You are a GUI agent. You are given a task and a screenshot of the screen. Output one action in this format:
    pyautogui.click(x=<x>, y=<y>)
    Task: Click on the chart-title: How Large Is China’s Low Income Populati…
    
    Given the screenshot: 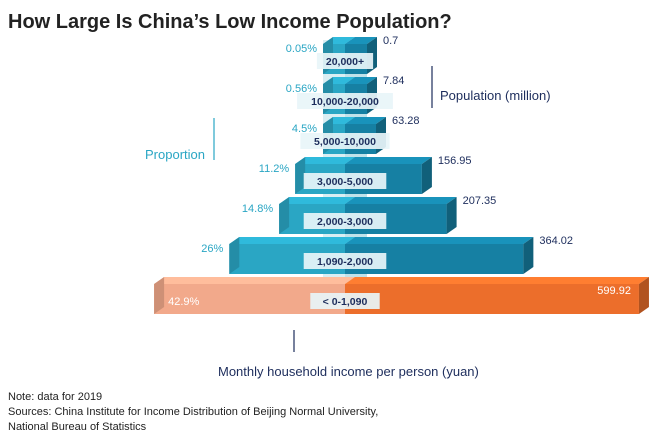 What is the action you would take?
    pyautogui.click(x=230, y=22)
    